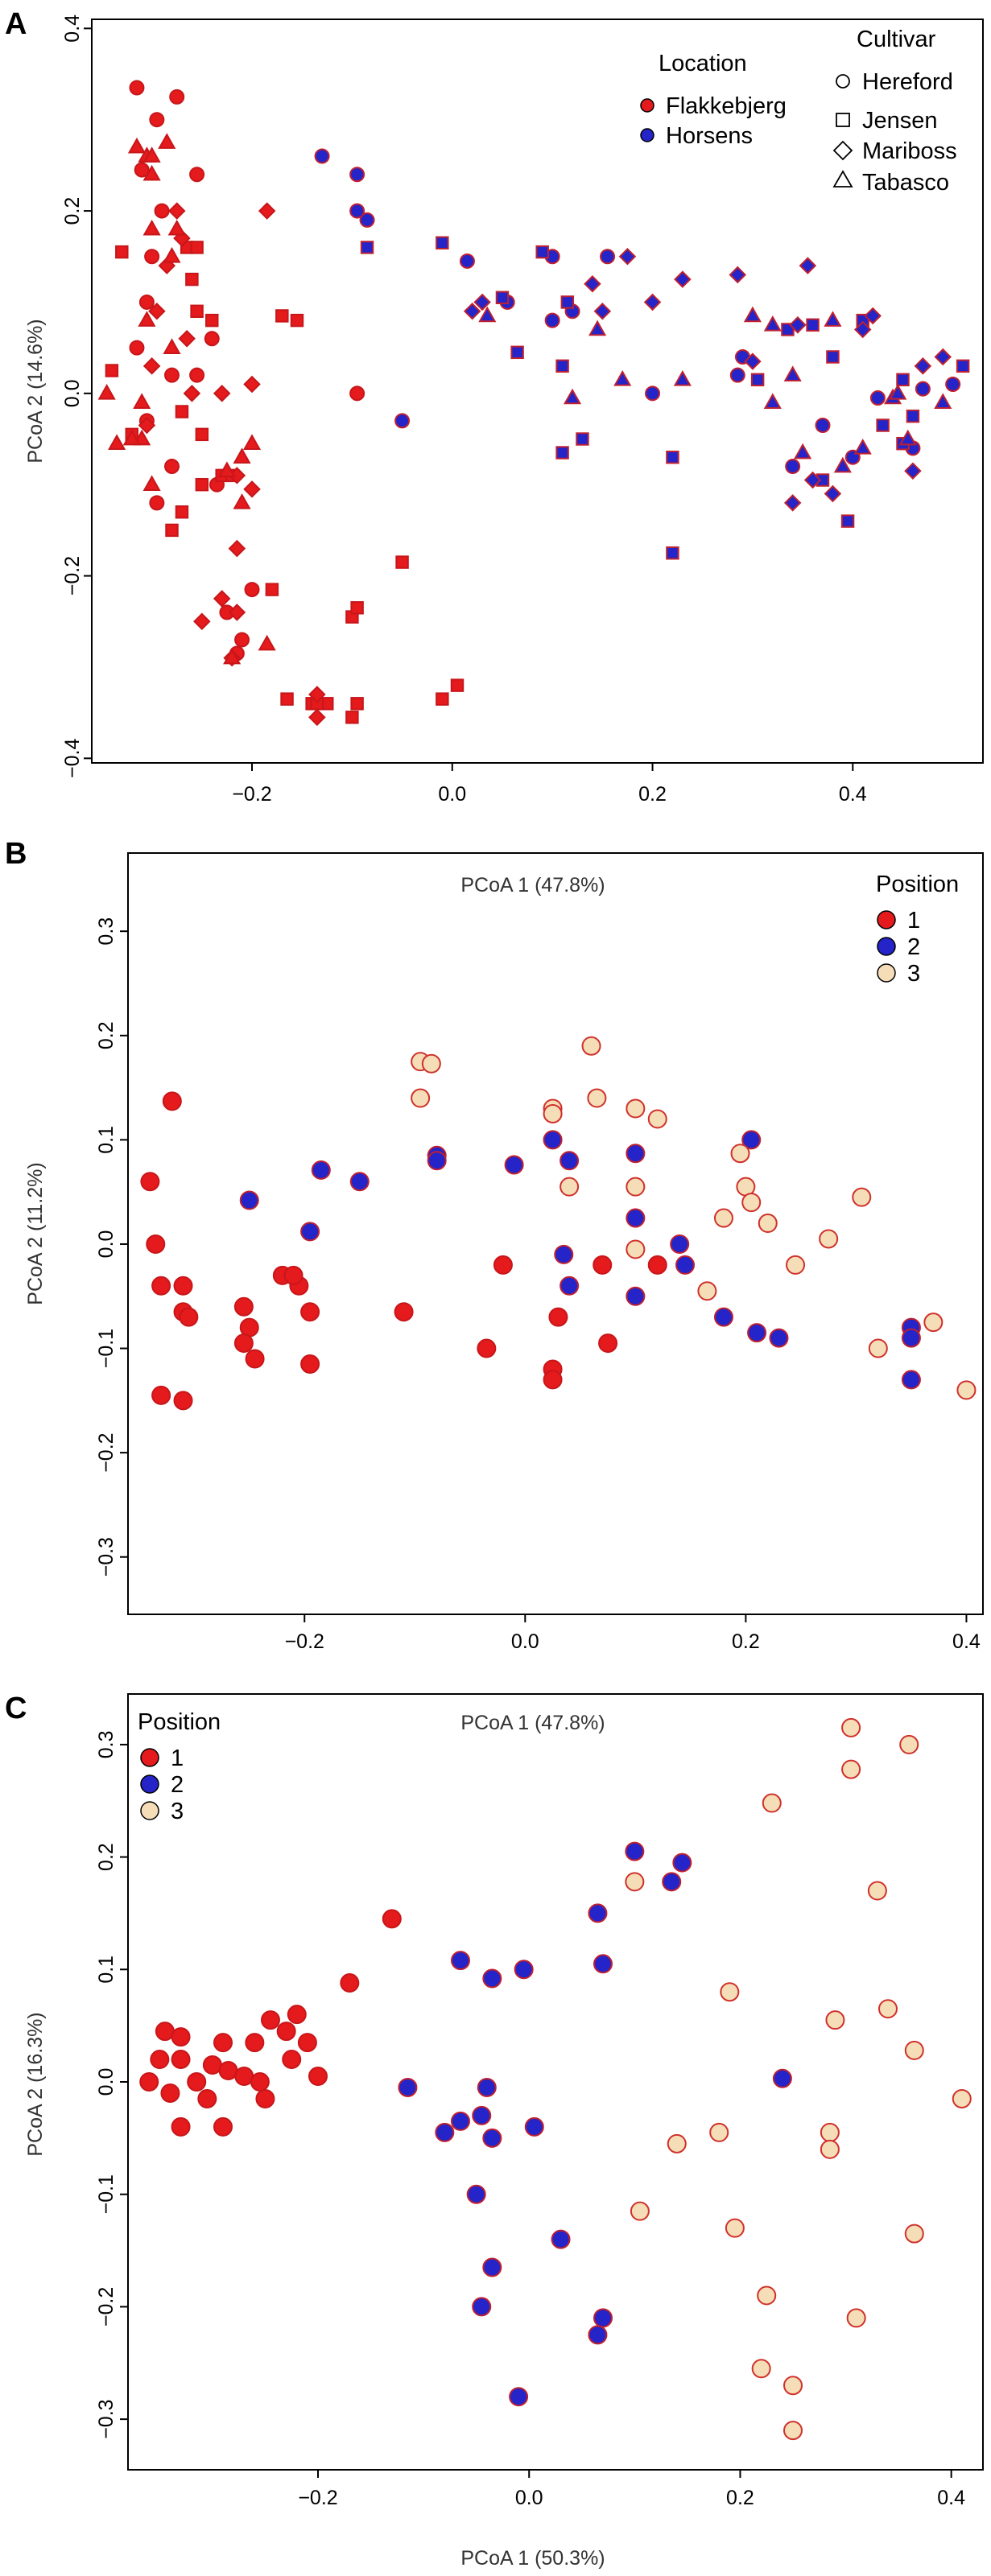 Image resolution: width=991 pixels, height=2576 pixels. Describe the element at coordinates (746, 1641) in the screenshot. I see `panel-b-xtick-label: 0.2` at that location.